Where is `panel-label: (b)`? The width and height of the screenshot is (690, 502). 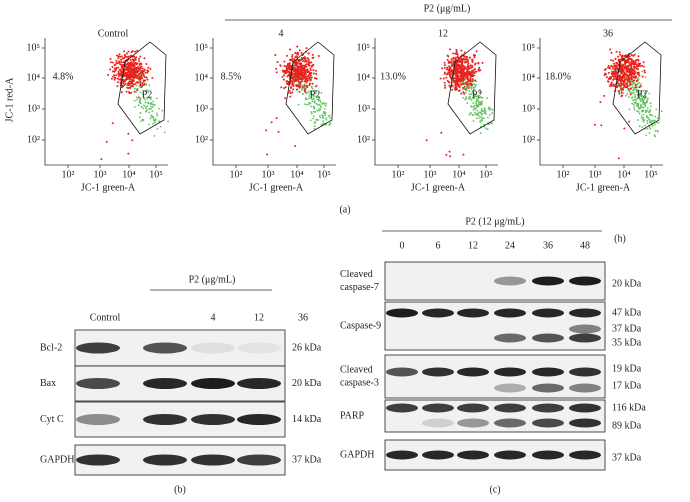
panel-label: (b) is located at coordinates (180, 489).